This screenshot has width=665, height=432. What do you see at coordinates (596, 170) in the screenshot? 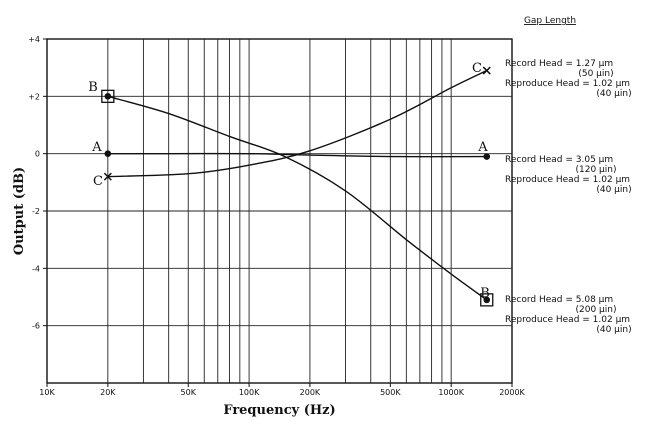
I see `series-a-note: (120 µin)` at bounding box center [596, 170].